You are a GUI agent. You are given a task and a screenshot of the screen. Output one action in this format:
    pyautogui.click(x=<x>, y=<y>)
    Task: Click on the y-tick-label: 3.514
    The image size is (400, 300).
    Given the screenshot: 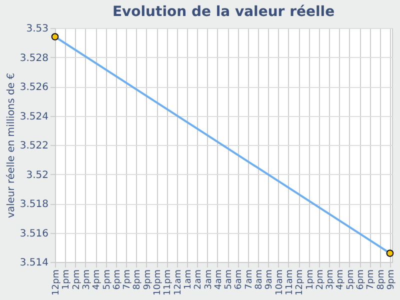 What is the action you would take?
    pyautogui.click(x=34, y=263)
    